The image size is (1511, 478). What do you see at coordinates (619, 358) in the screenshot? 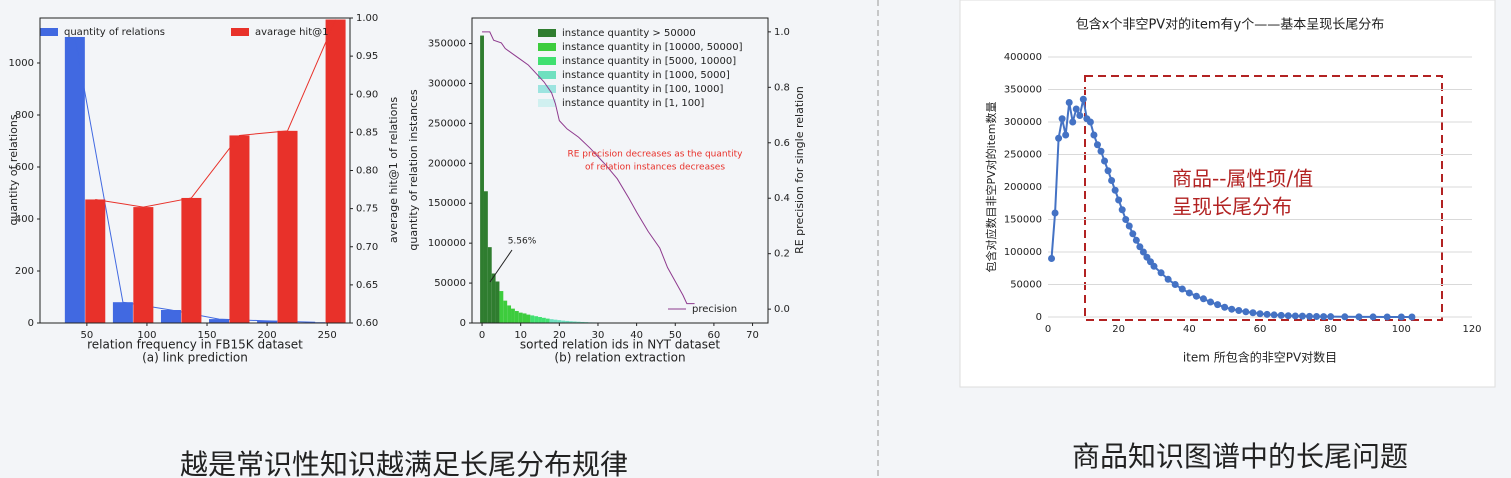
I see `subtitle: (b) relation extraction` at bounding box center [619, 358].